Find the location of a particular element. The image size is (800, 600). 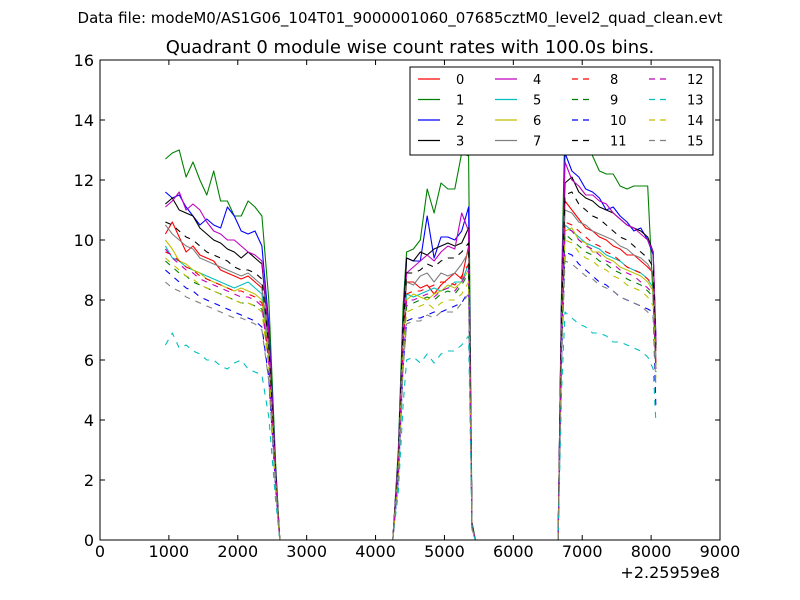

legend-label-4: 4 is located at coordinates (537, 80).